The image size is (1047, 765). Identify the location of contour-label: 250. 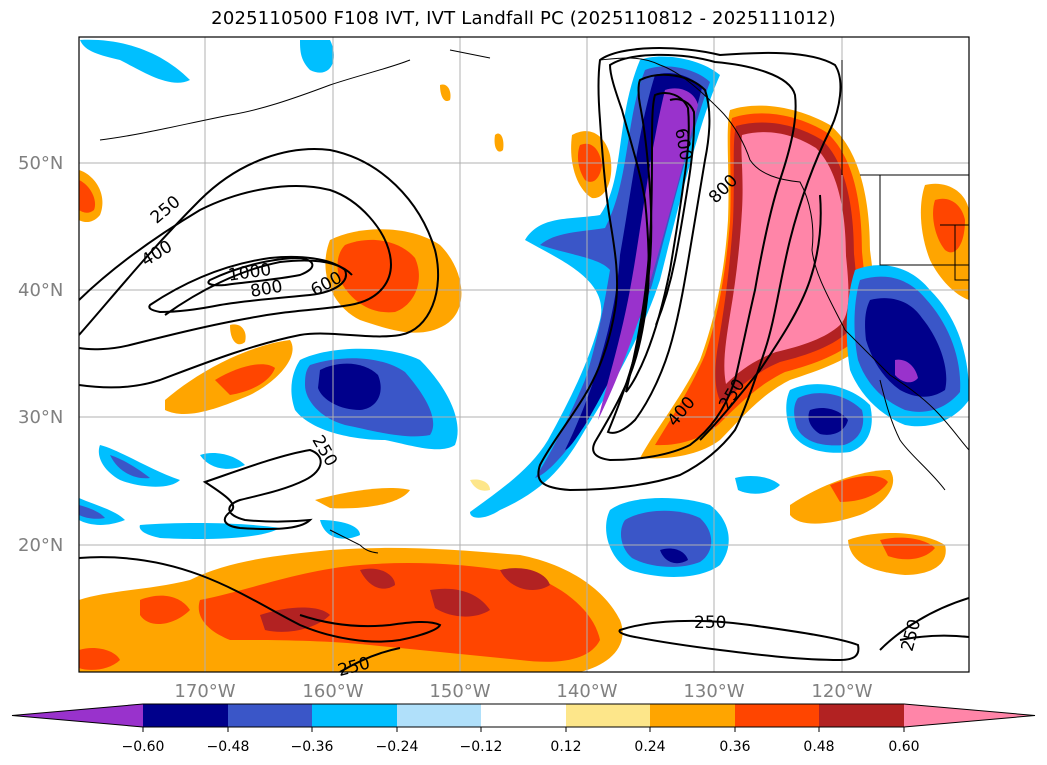
(710, 623).